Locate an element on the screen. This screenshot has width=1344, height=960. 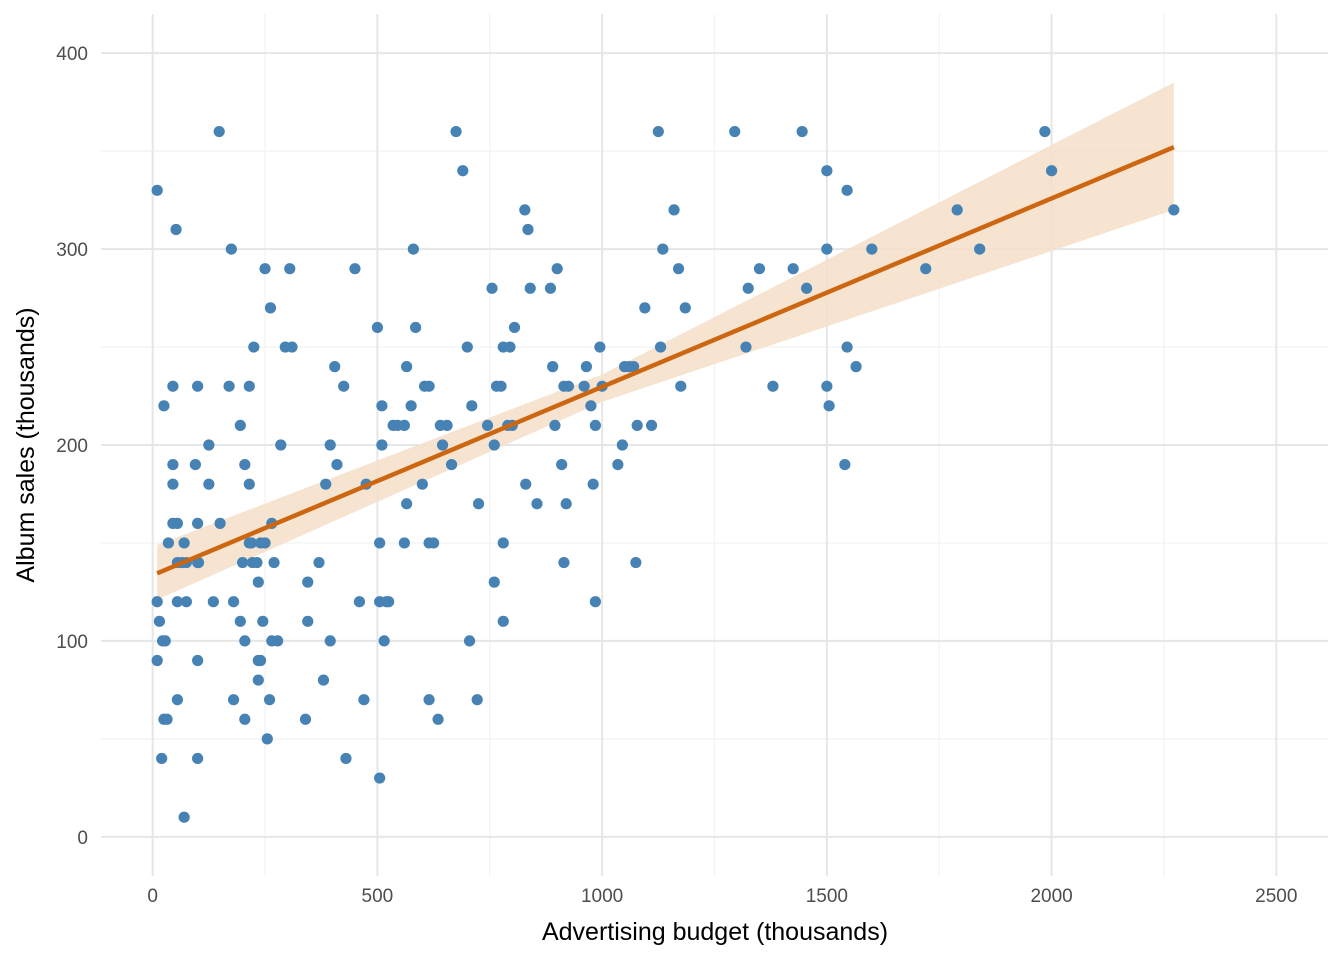
y-axis-title: Album sales (thousands) is located at coordinates (26, 444).